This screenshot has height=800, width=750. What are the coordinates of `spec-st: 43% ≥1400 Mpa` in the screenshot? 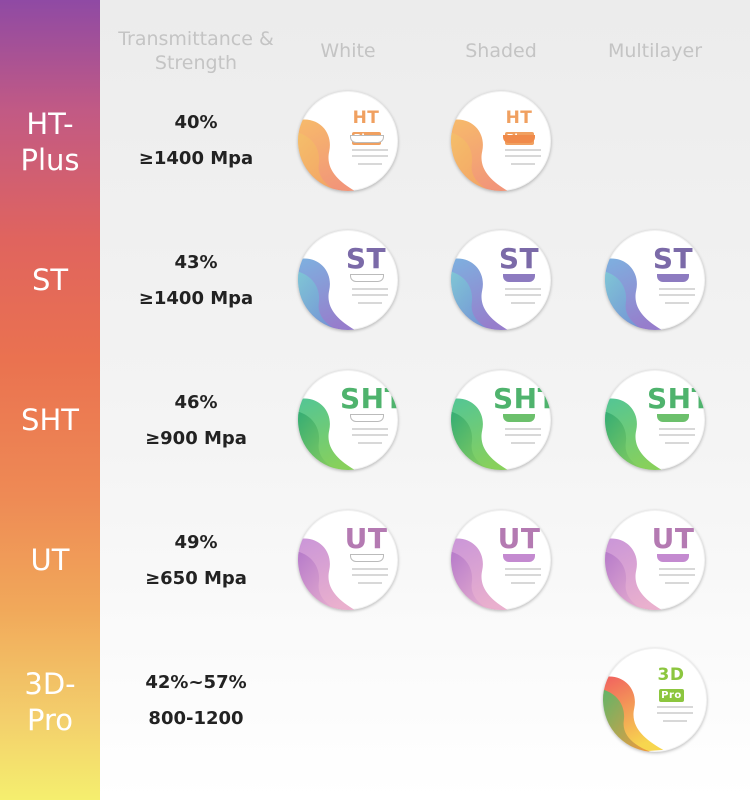 It's located at (196, 281).